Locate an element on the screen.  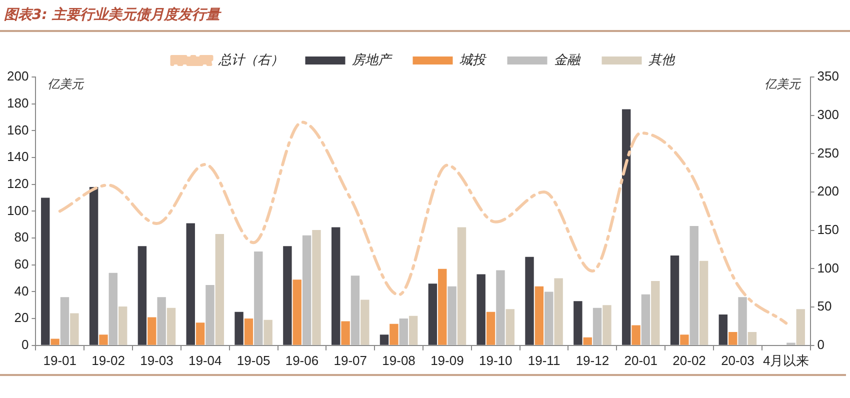
x-tick-label: 19-11 is located at coordinates (544, 360).